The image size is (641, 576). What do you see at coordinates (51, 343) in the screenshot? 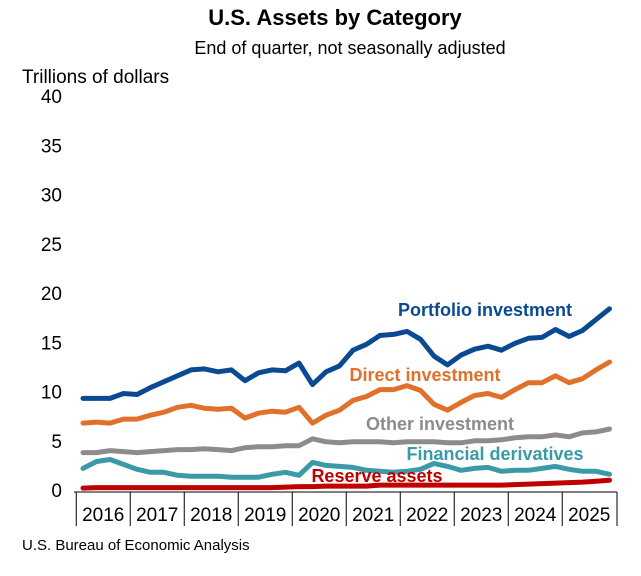
I see `y-tick-label: 15` at bounding box center [51, 343].